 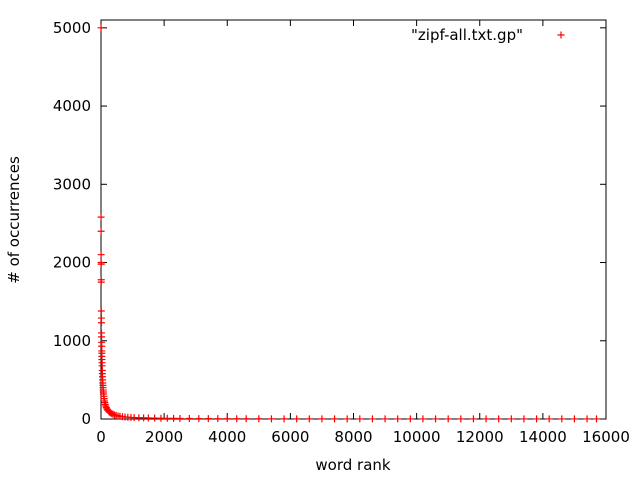 What do you see at coordinates (72, 184) in the screenshot?
I see `y-tick-label: 3000` at bounding box center [72, 184].